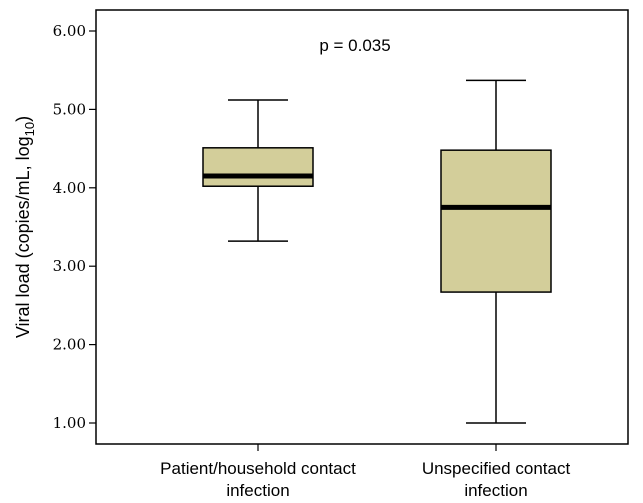  Describe the element at coordinates (69, 188) in the screenshot. I see `y-tick-label: 4.00` at that location.